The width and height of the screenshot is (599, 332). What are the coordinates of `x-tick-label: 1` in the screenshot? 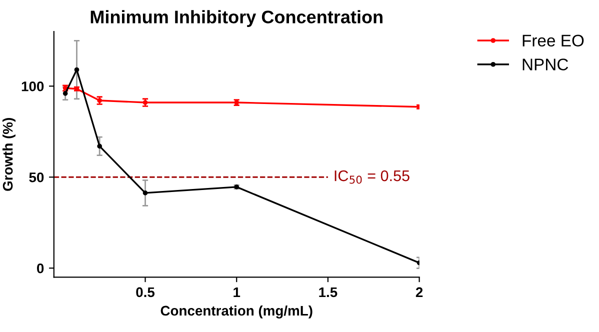 It's located at (237, 292).